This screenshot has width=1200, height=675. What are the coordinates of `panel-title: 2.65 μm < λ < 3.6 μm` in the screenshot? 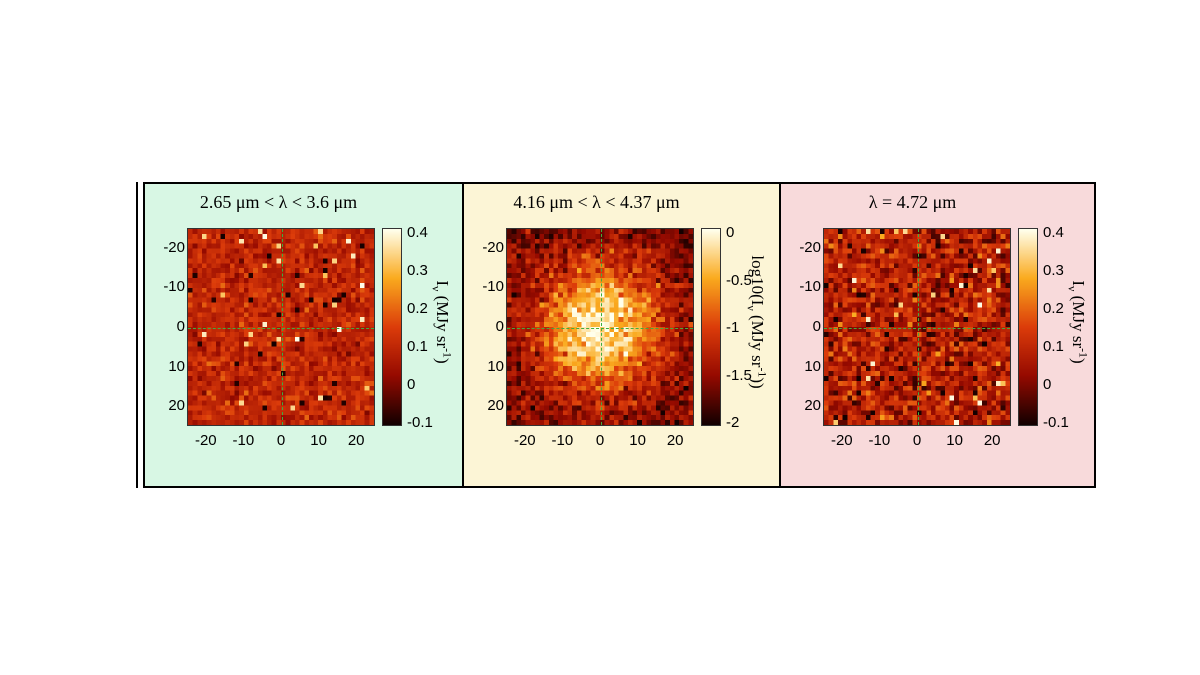 It's located at (278, 202).